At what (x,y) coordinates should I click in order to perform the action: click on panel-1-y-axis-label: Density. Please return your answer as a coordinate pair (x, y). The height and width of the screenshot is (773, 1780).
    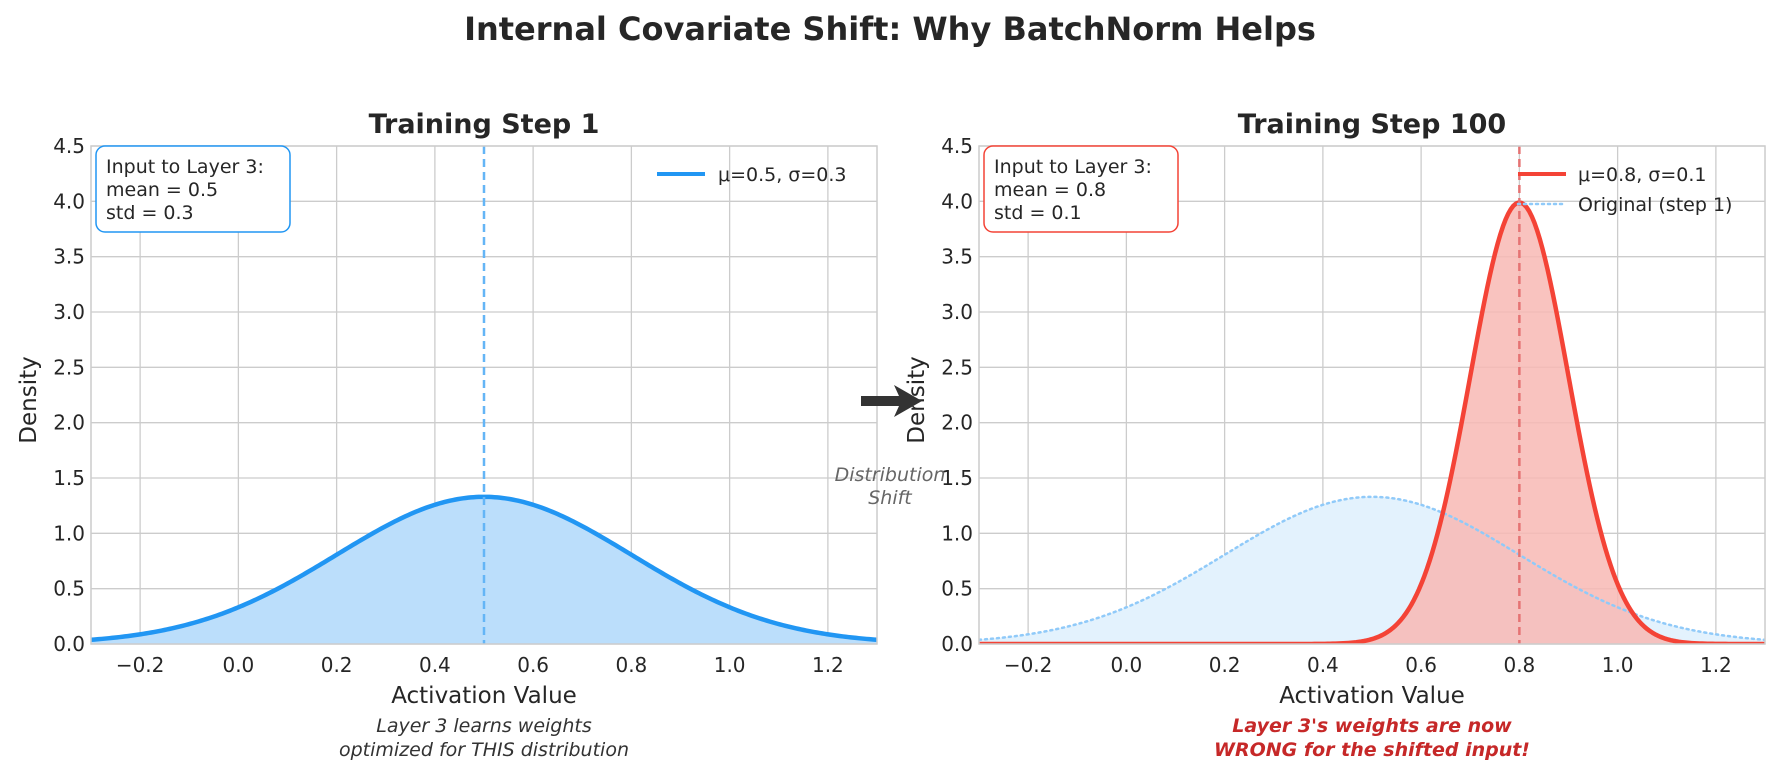
    Looking at the image, I should click on (29, 399).